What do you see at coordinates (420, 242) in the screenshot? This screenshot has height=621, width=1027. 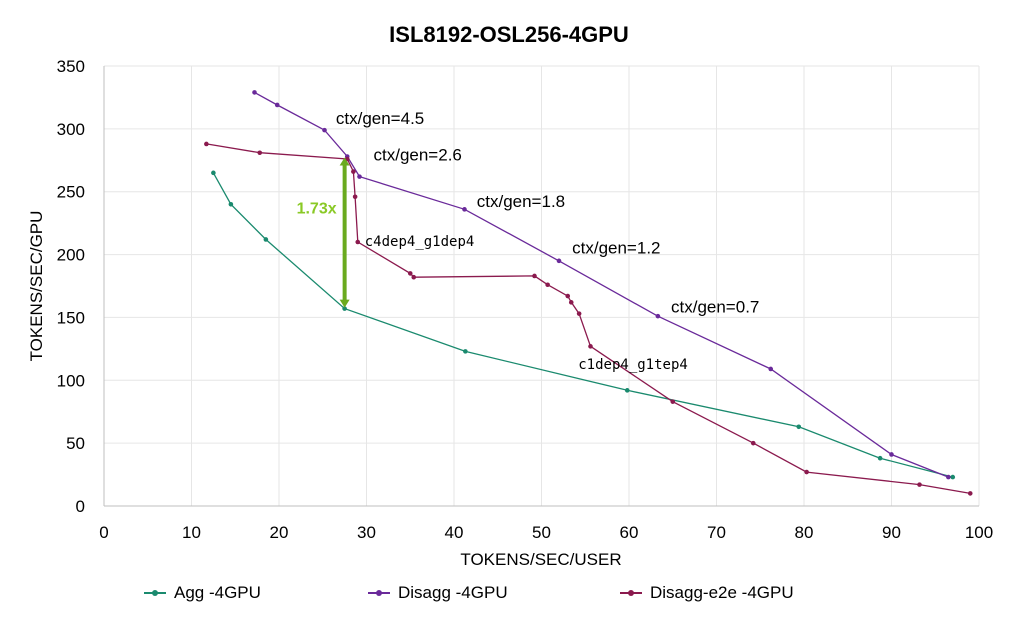 I see `annotation-label: c4dep4_g1dep4` at bounding box center [420, 242].